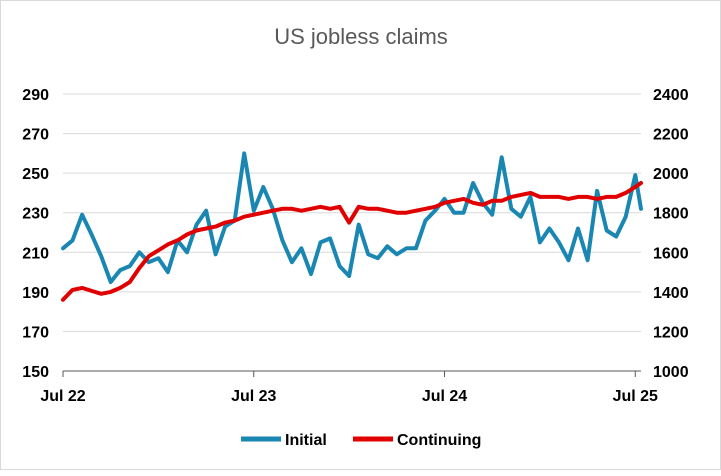  What do you see at coordinates (35, 332) in the screenshot?
I see `y-left-tick-label: 170` at bounding box center [35, 332].